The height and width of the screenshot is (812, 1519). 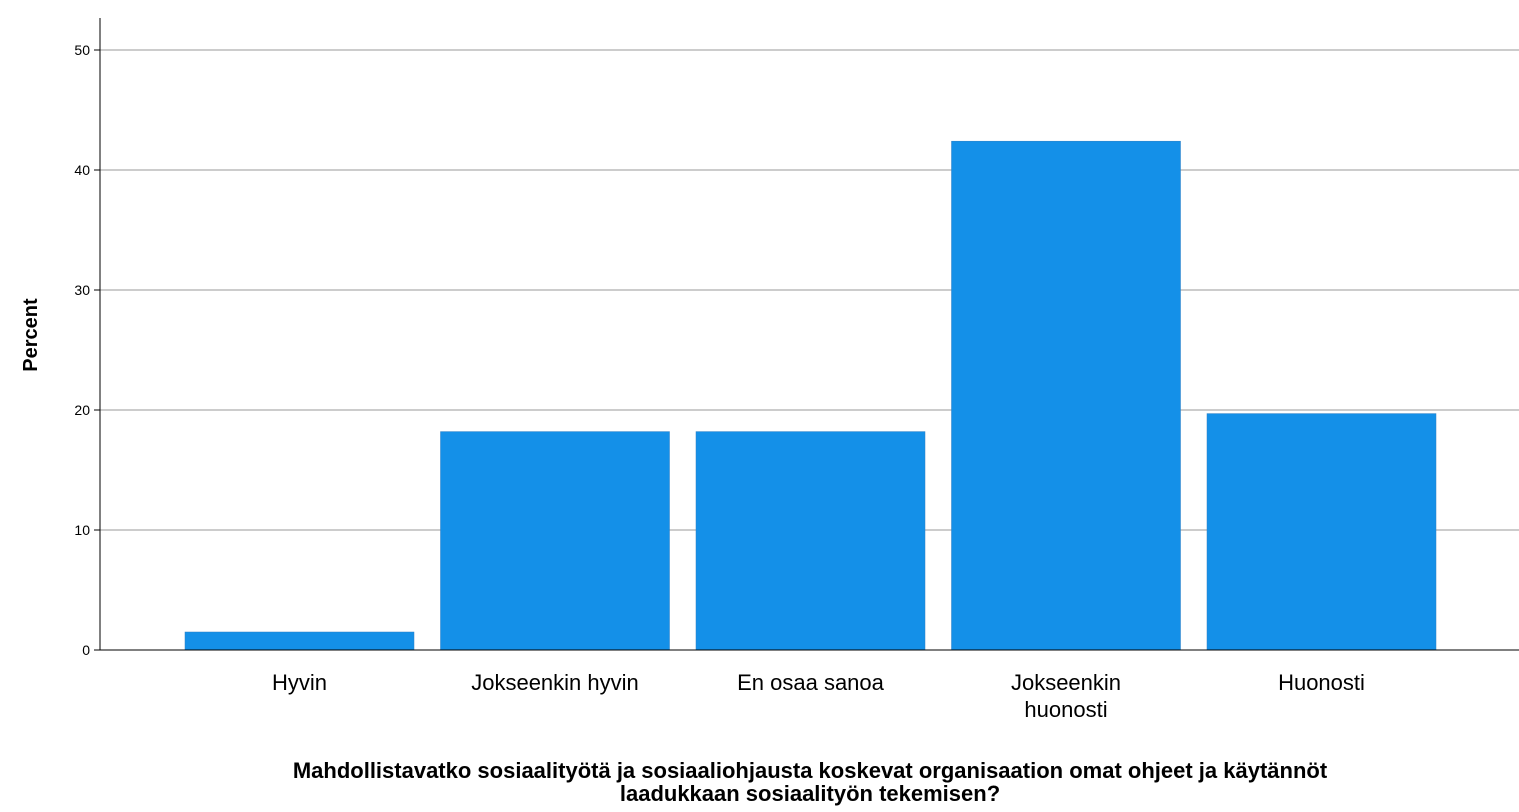 I want to click on y-tick-label: 10, so click(x=82, y=530).